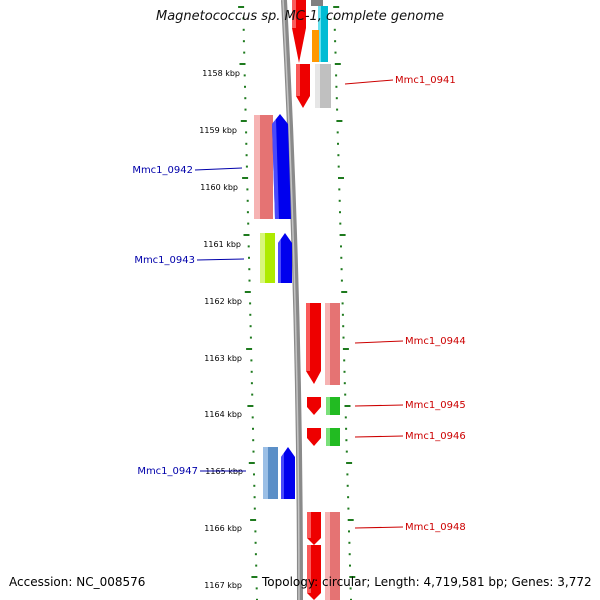 The height and width of the screenshot is (600, 600). I want to click on gene-feature-bottom-pink, so click(332, 572).